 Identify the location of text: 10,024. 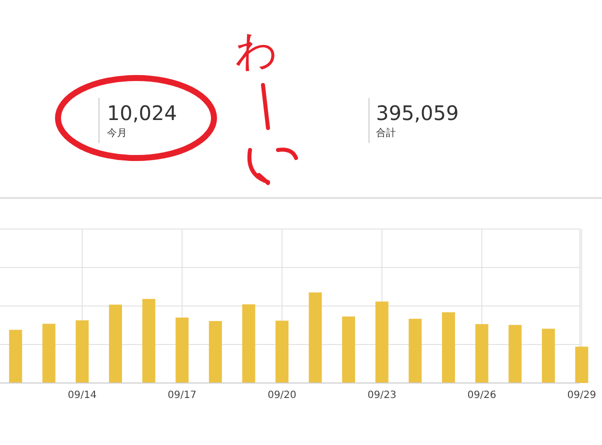
(142, 113).